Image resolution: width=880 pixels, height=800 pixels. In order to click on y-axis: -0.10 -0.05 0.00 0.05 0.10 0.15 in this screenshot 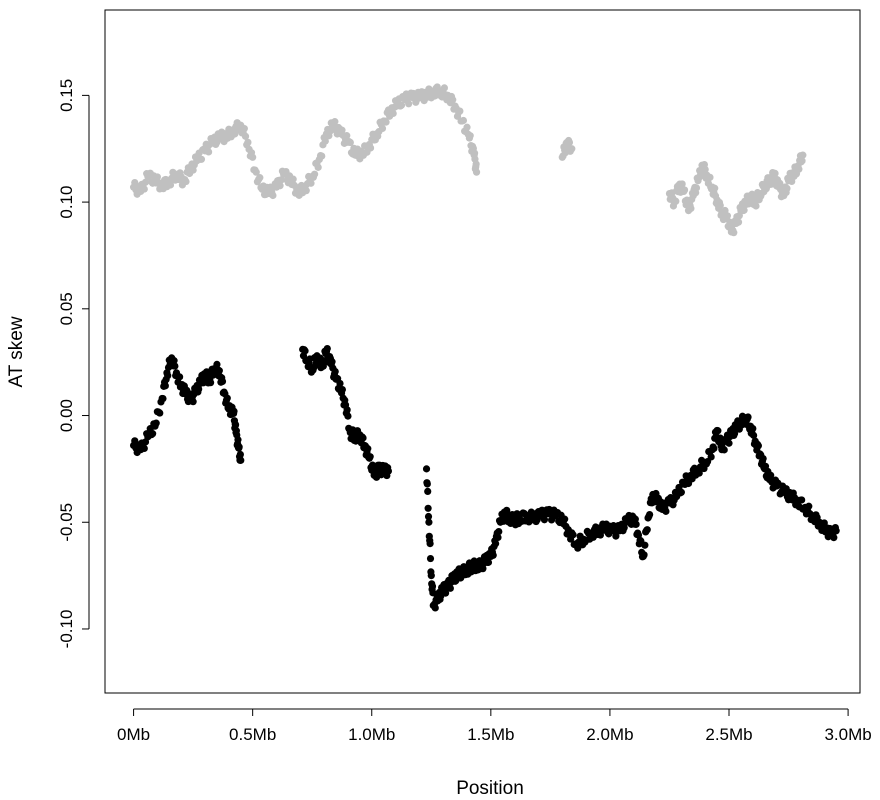, I will do `click(73, 363)`.